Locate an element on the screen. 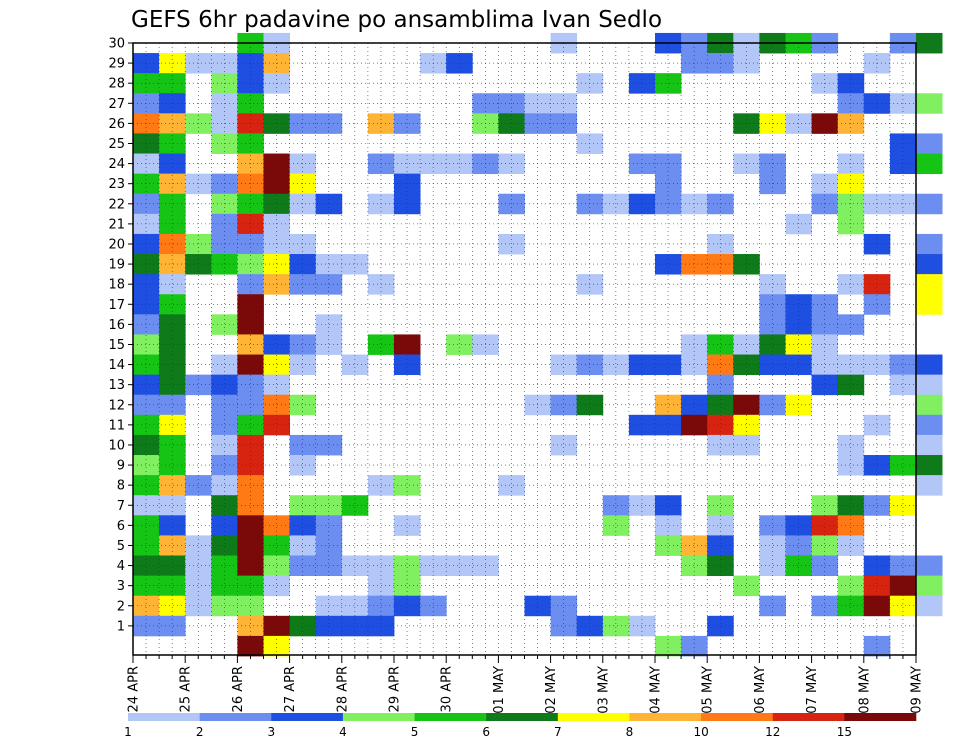  y-tick-label: 17 is located at coordinates (116, 305).